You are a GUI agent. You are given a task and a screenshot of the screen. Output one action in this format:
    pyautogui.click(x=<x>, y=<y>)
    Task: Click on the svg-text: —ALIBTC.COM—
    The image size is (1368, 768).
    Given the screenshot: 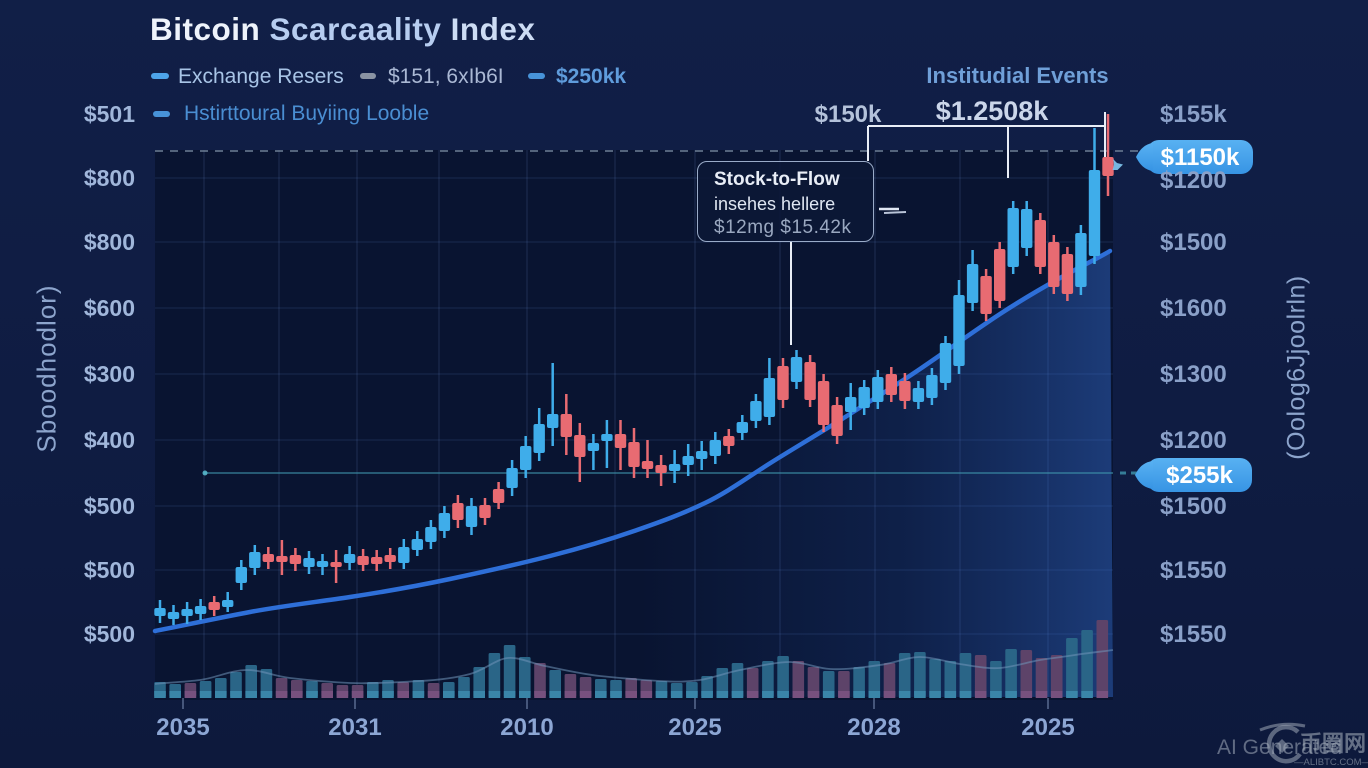 What is the action you would take?
    pyautogui.click(x=1331, y=762)
    